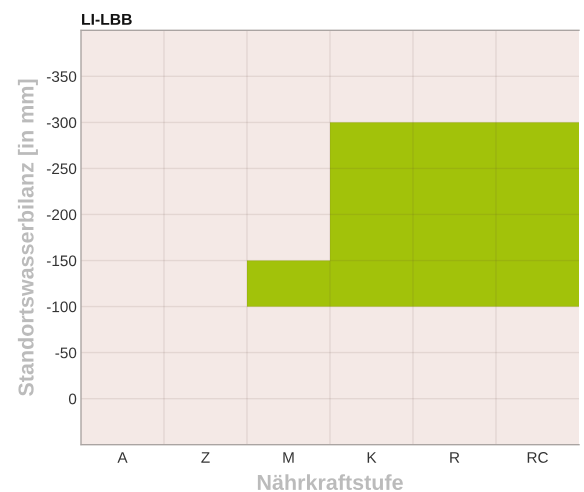 Image resolution: width=584 pixels, height=492 pixels. I want to click on y-tick-label: -50, so click(65, 352).